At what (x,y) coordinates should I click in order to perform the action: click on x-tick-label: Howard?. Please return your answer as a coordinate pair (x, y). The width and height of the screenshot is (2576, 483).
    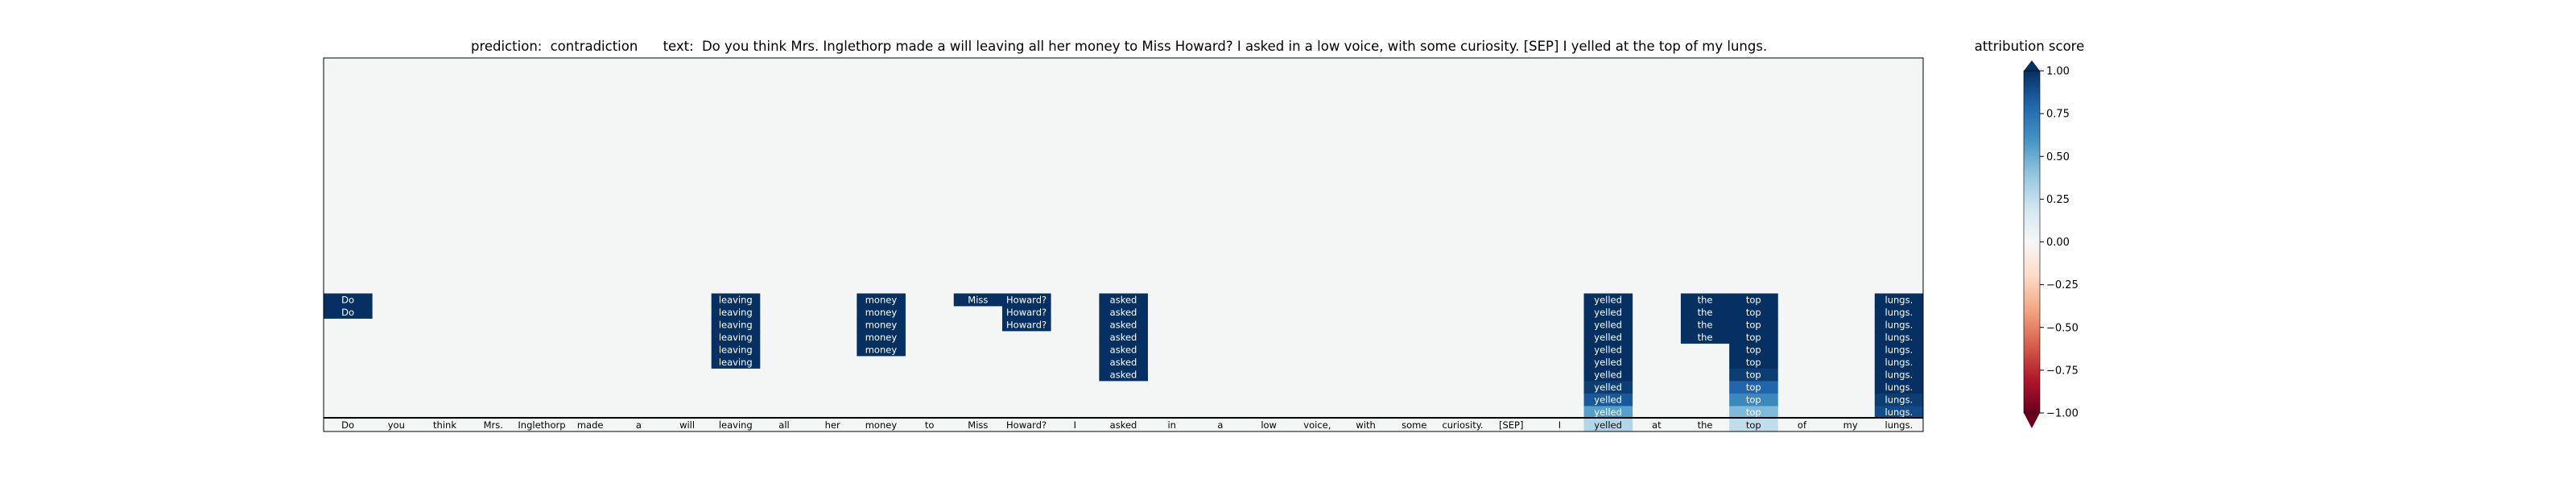
    Looking at the image, I should click on (1026, 425).